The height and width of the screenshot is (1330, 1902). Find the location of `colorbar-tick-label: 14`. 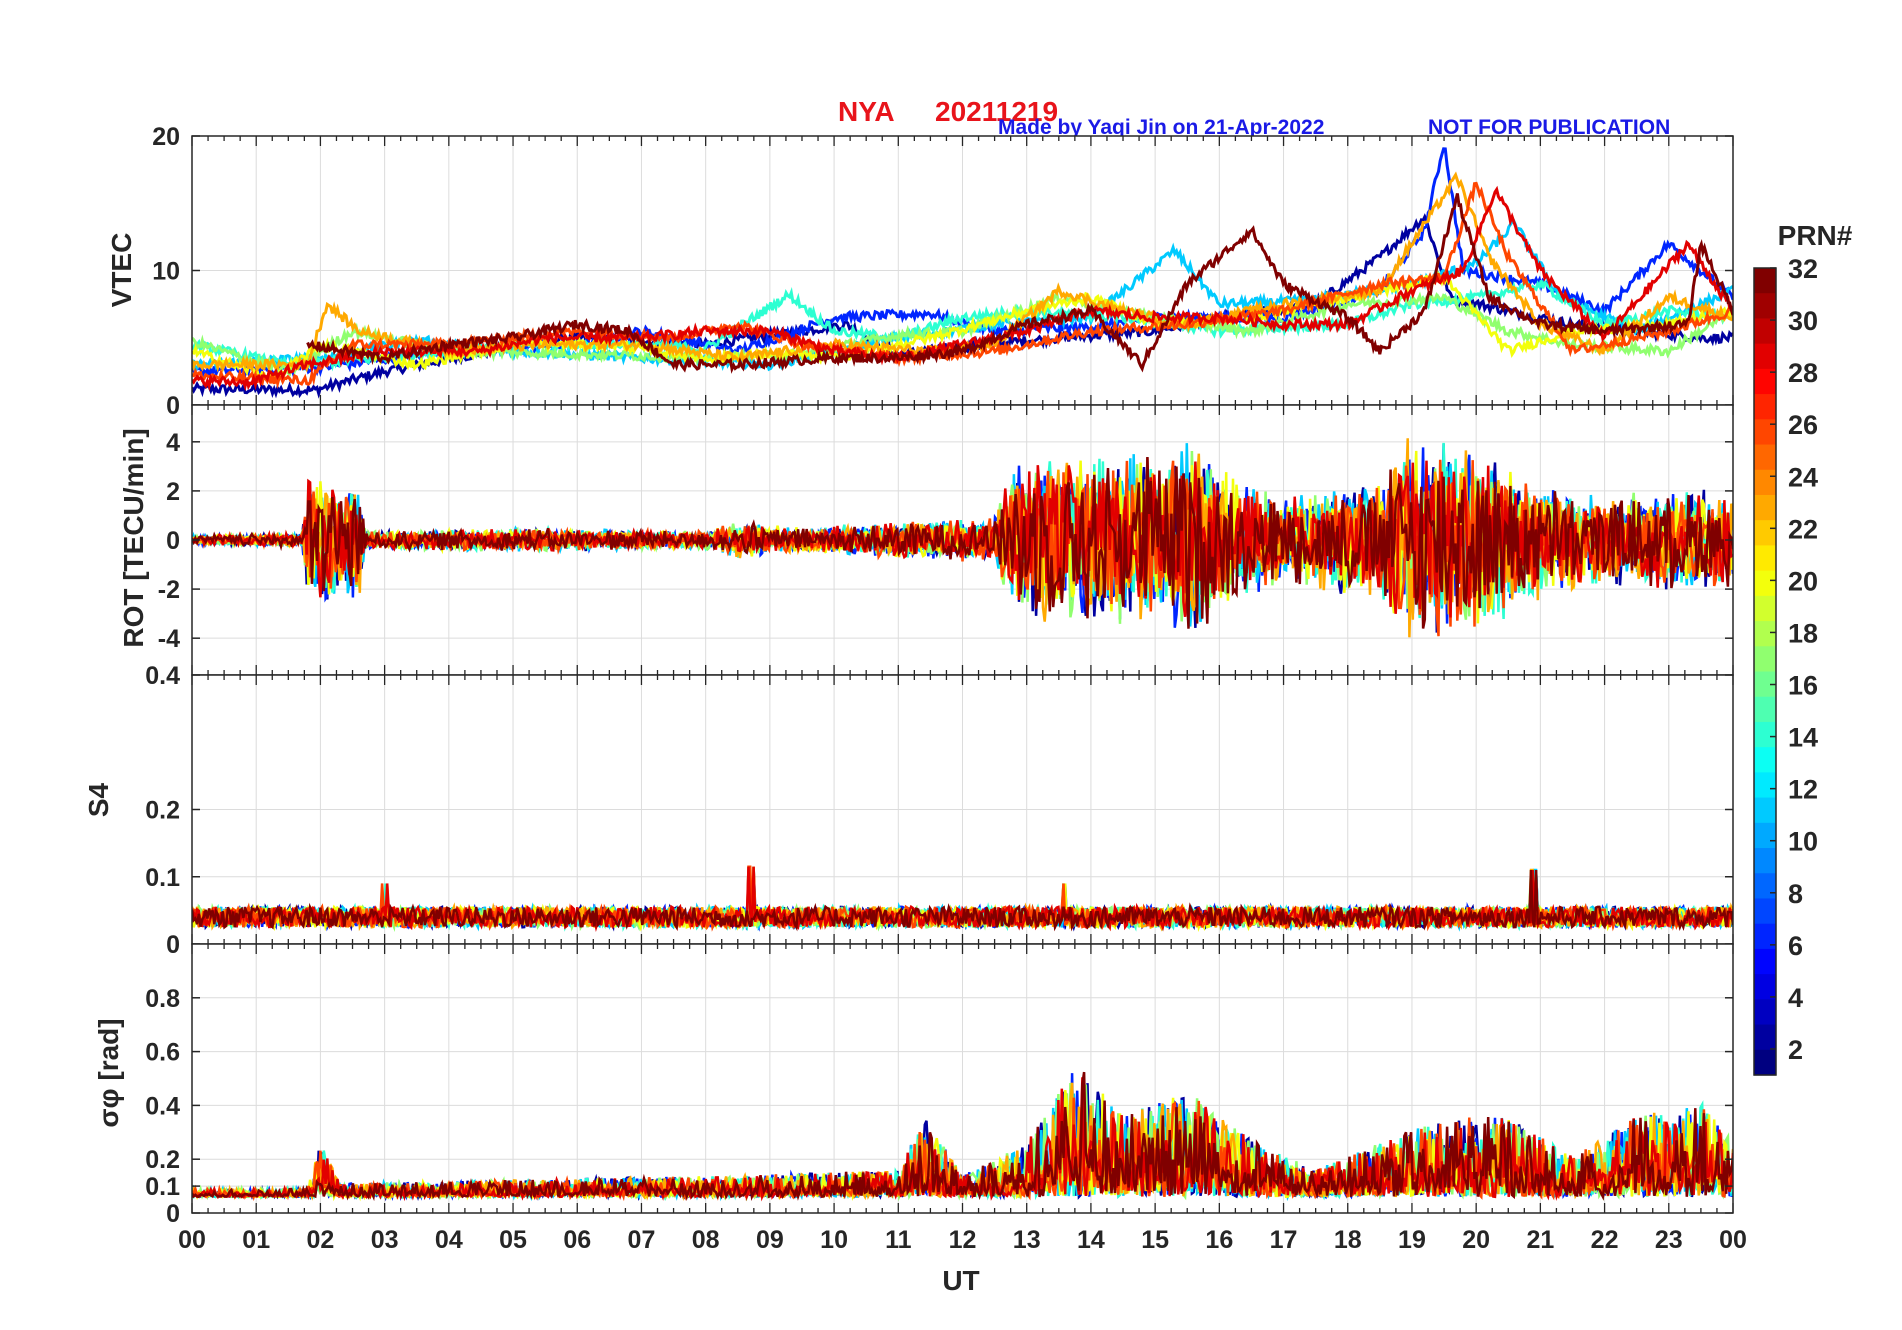

colorbar-tick-label: 14 is located at coordinates (1803, 738).